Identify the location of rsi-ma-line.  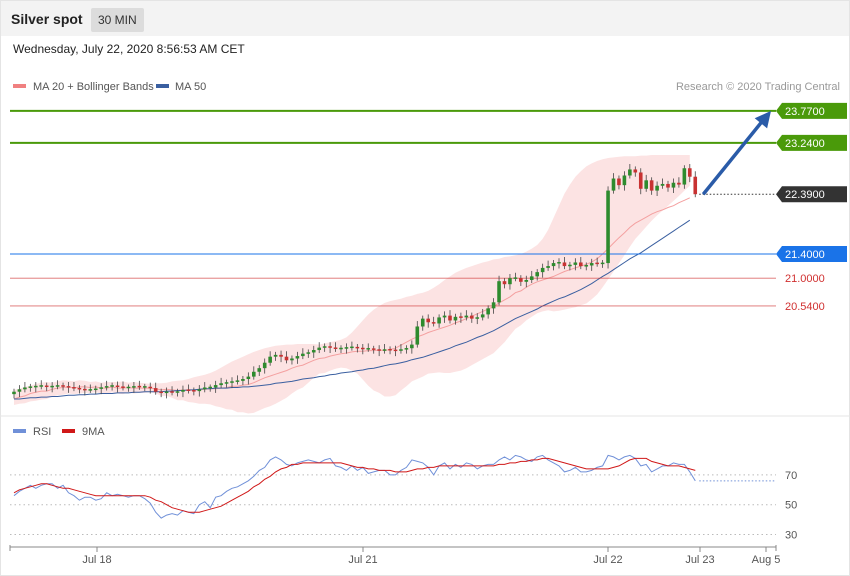
(354, 485).